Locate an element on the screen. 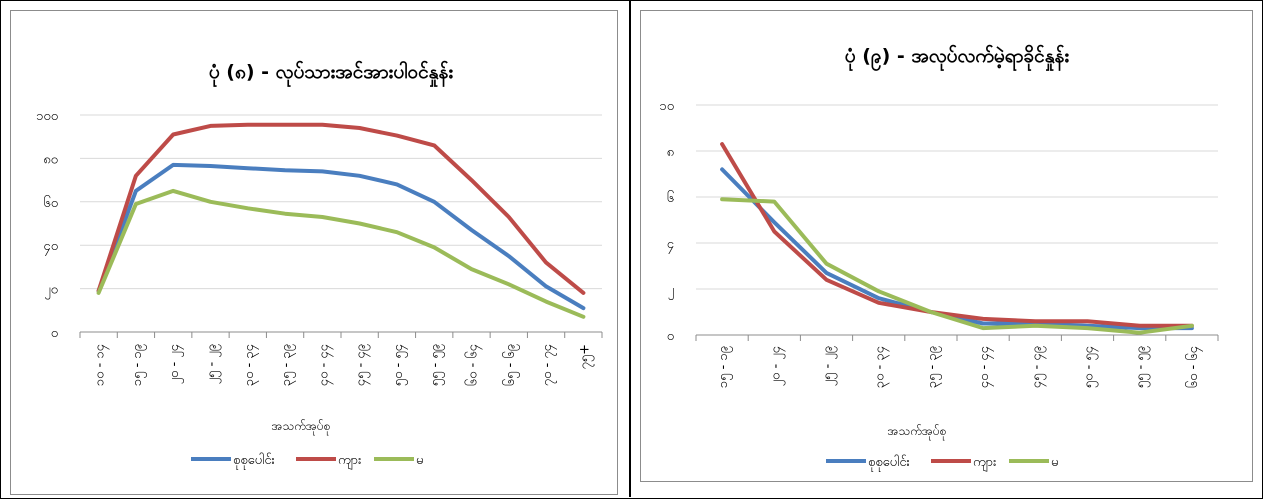  y-tick-label: ၄ is located at coordinates (671, 245).